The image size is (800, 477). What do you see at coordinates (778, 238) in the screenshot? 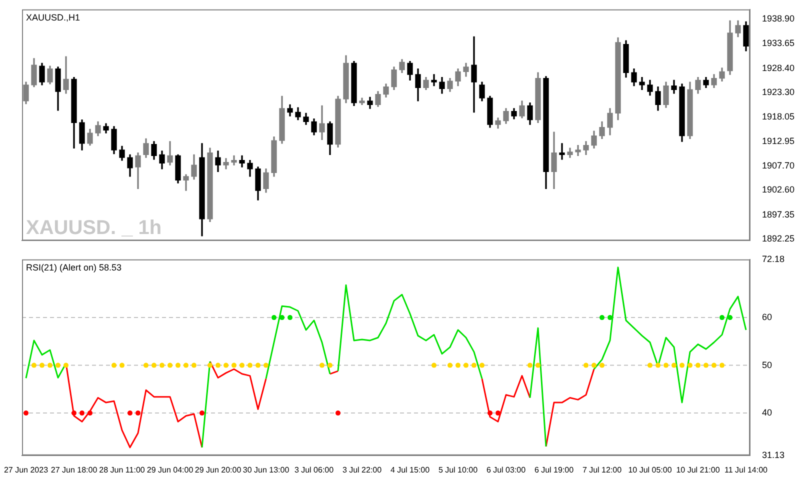
I see `y-tick-label: 1892.25` at bounding box center [778, 238].